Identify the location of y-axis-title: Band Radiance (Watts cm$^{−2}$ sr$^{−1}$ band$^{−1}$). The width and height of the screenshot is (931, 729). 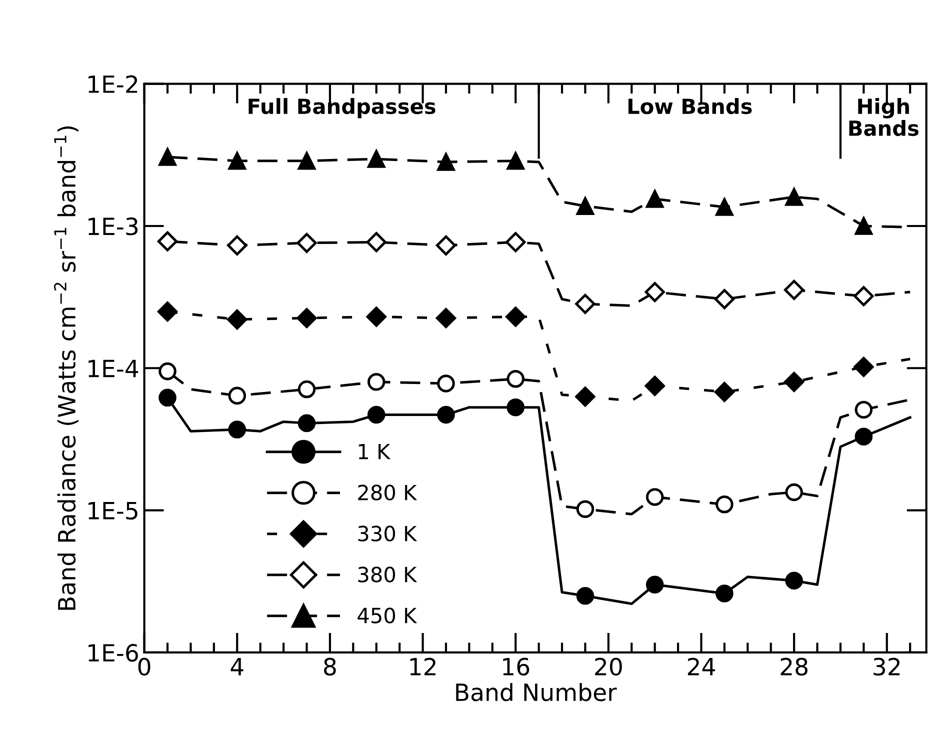
(66, 368).